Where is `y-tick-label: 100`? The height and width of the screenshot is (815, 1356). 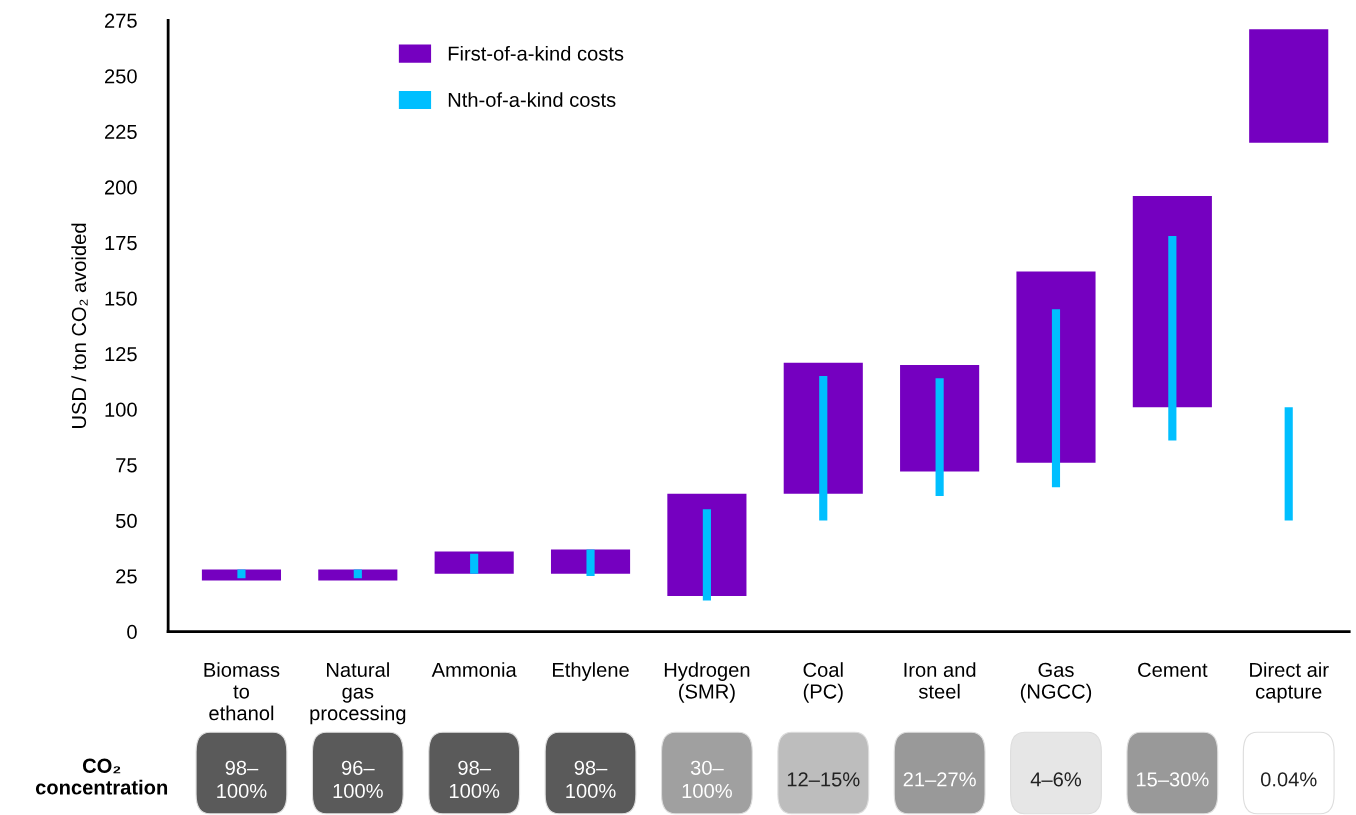
y-tick-label: 100 is located at coordinates (121, 409).